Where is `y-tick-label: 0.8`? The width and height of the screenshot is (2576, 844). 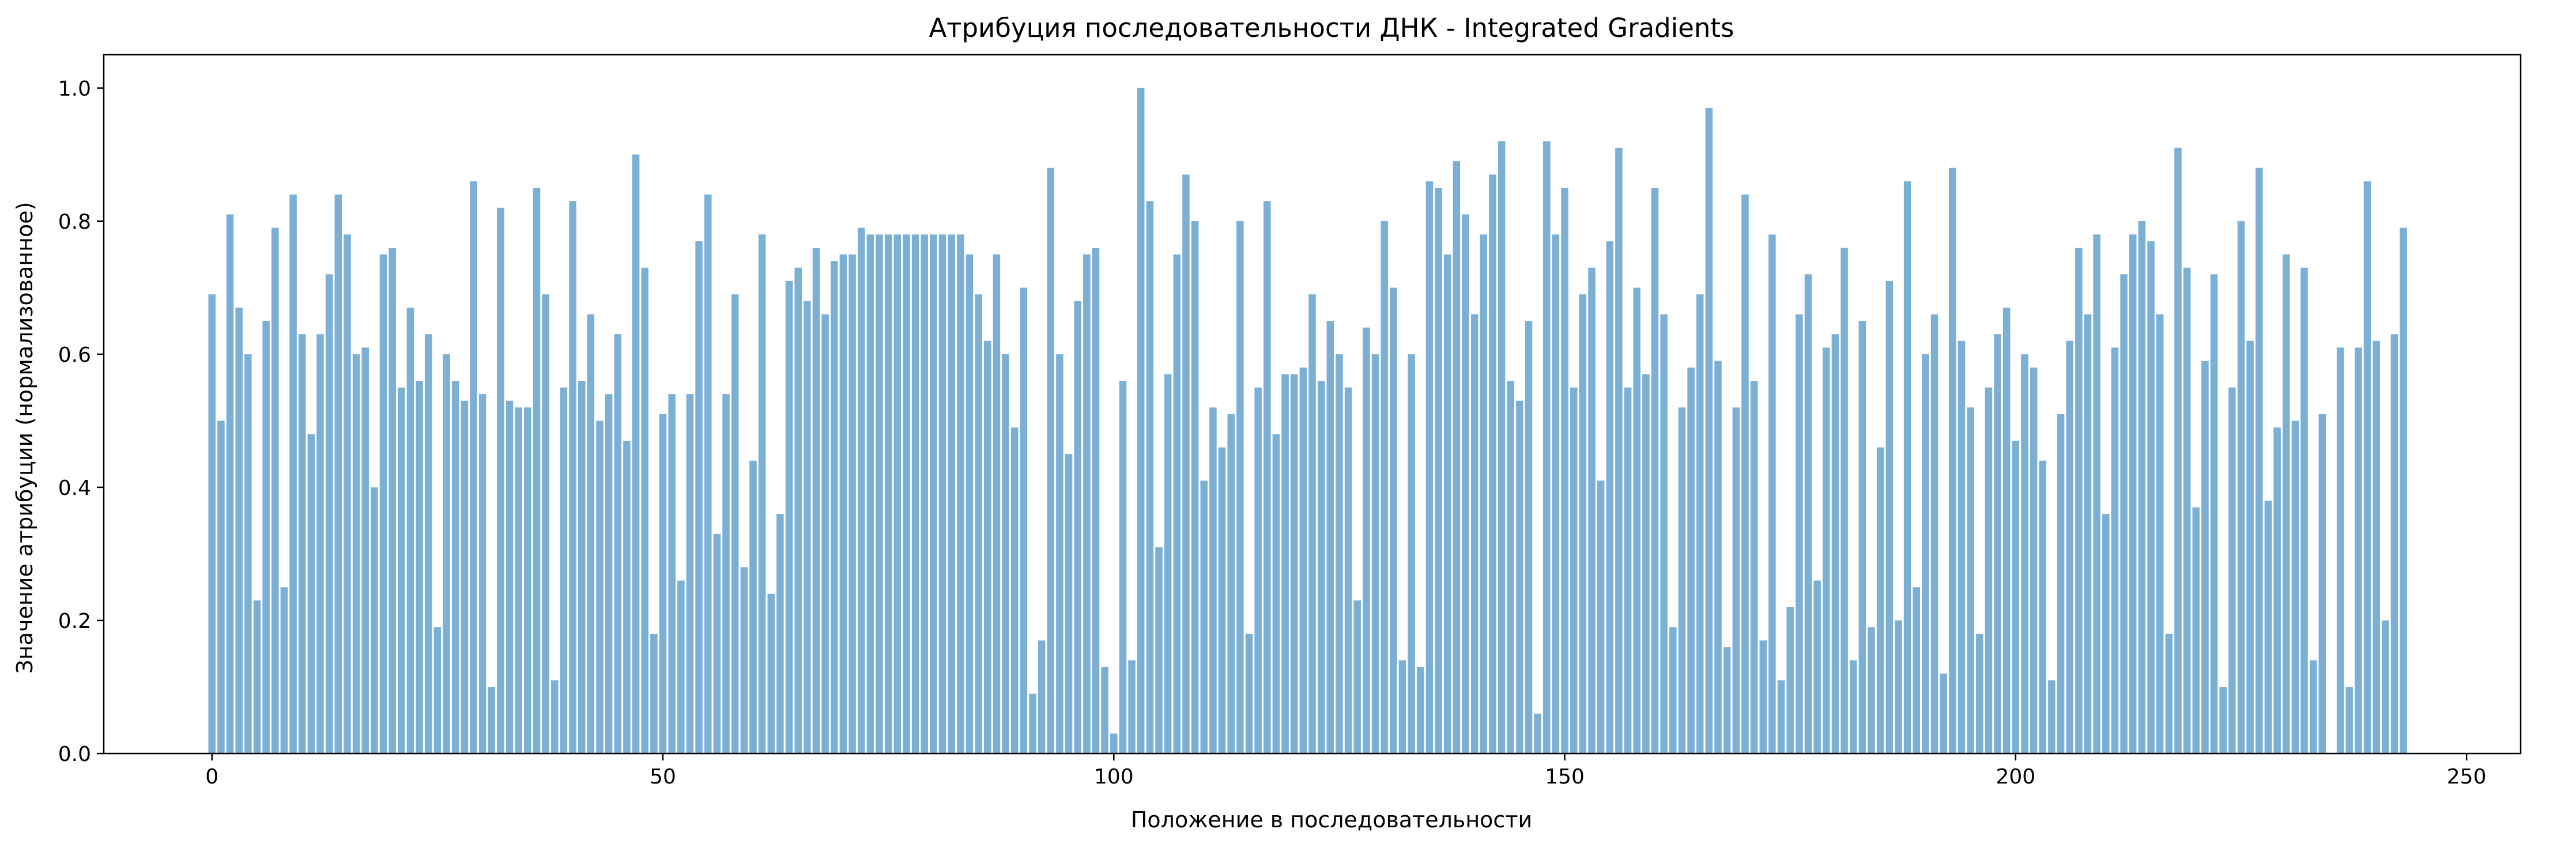
y-tick-label: 0.8 is located at coordinates (74, 222).